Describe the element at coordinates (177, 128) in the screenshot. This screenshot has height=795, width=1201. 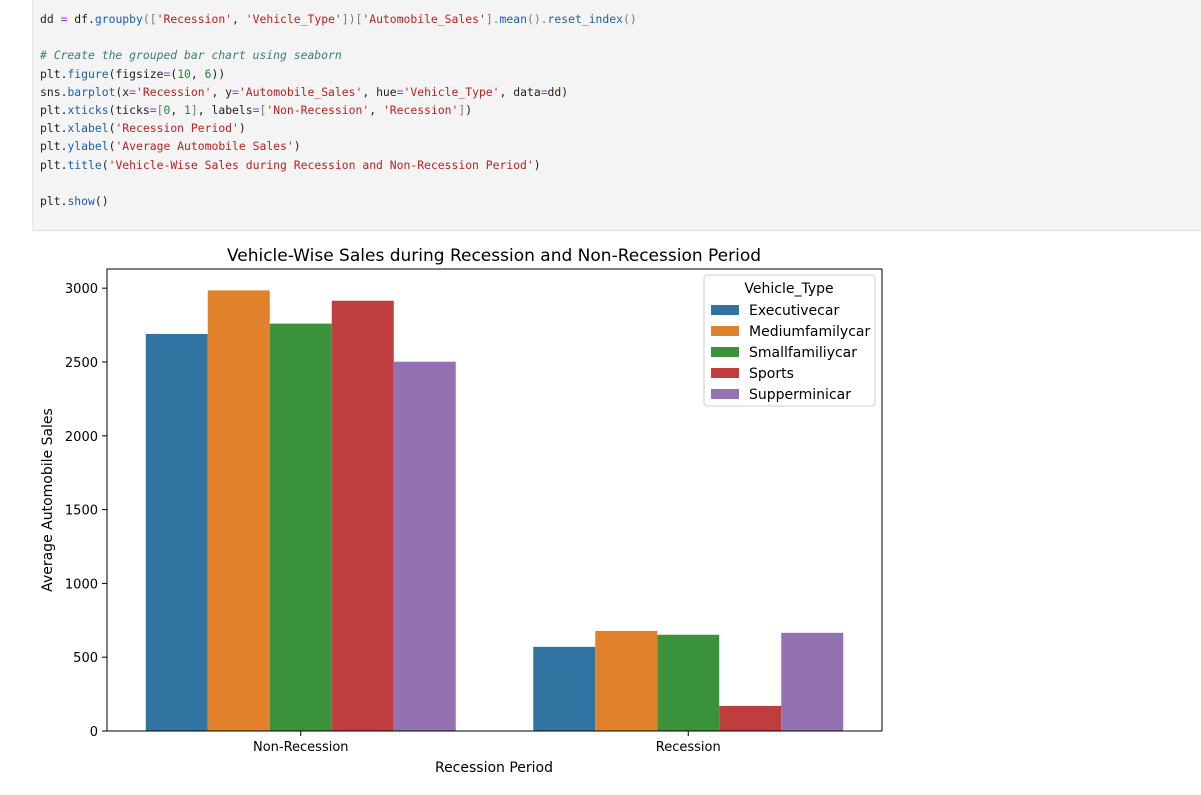
I see `code-token: 'Recession Period'` at that location.